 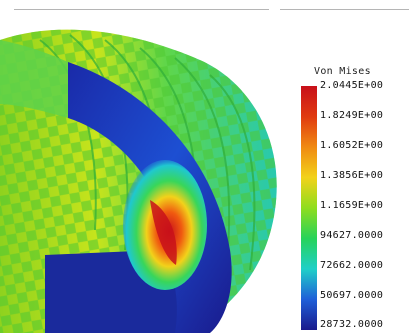 I want to click on legend-label-max: 2.0445E+00, so click(x=352, y=85).